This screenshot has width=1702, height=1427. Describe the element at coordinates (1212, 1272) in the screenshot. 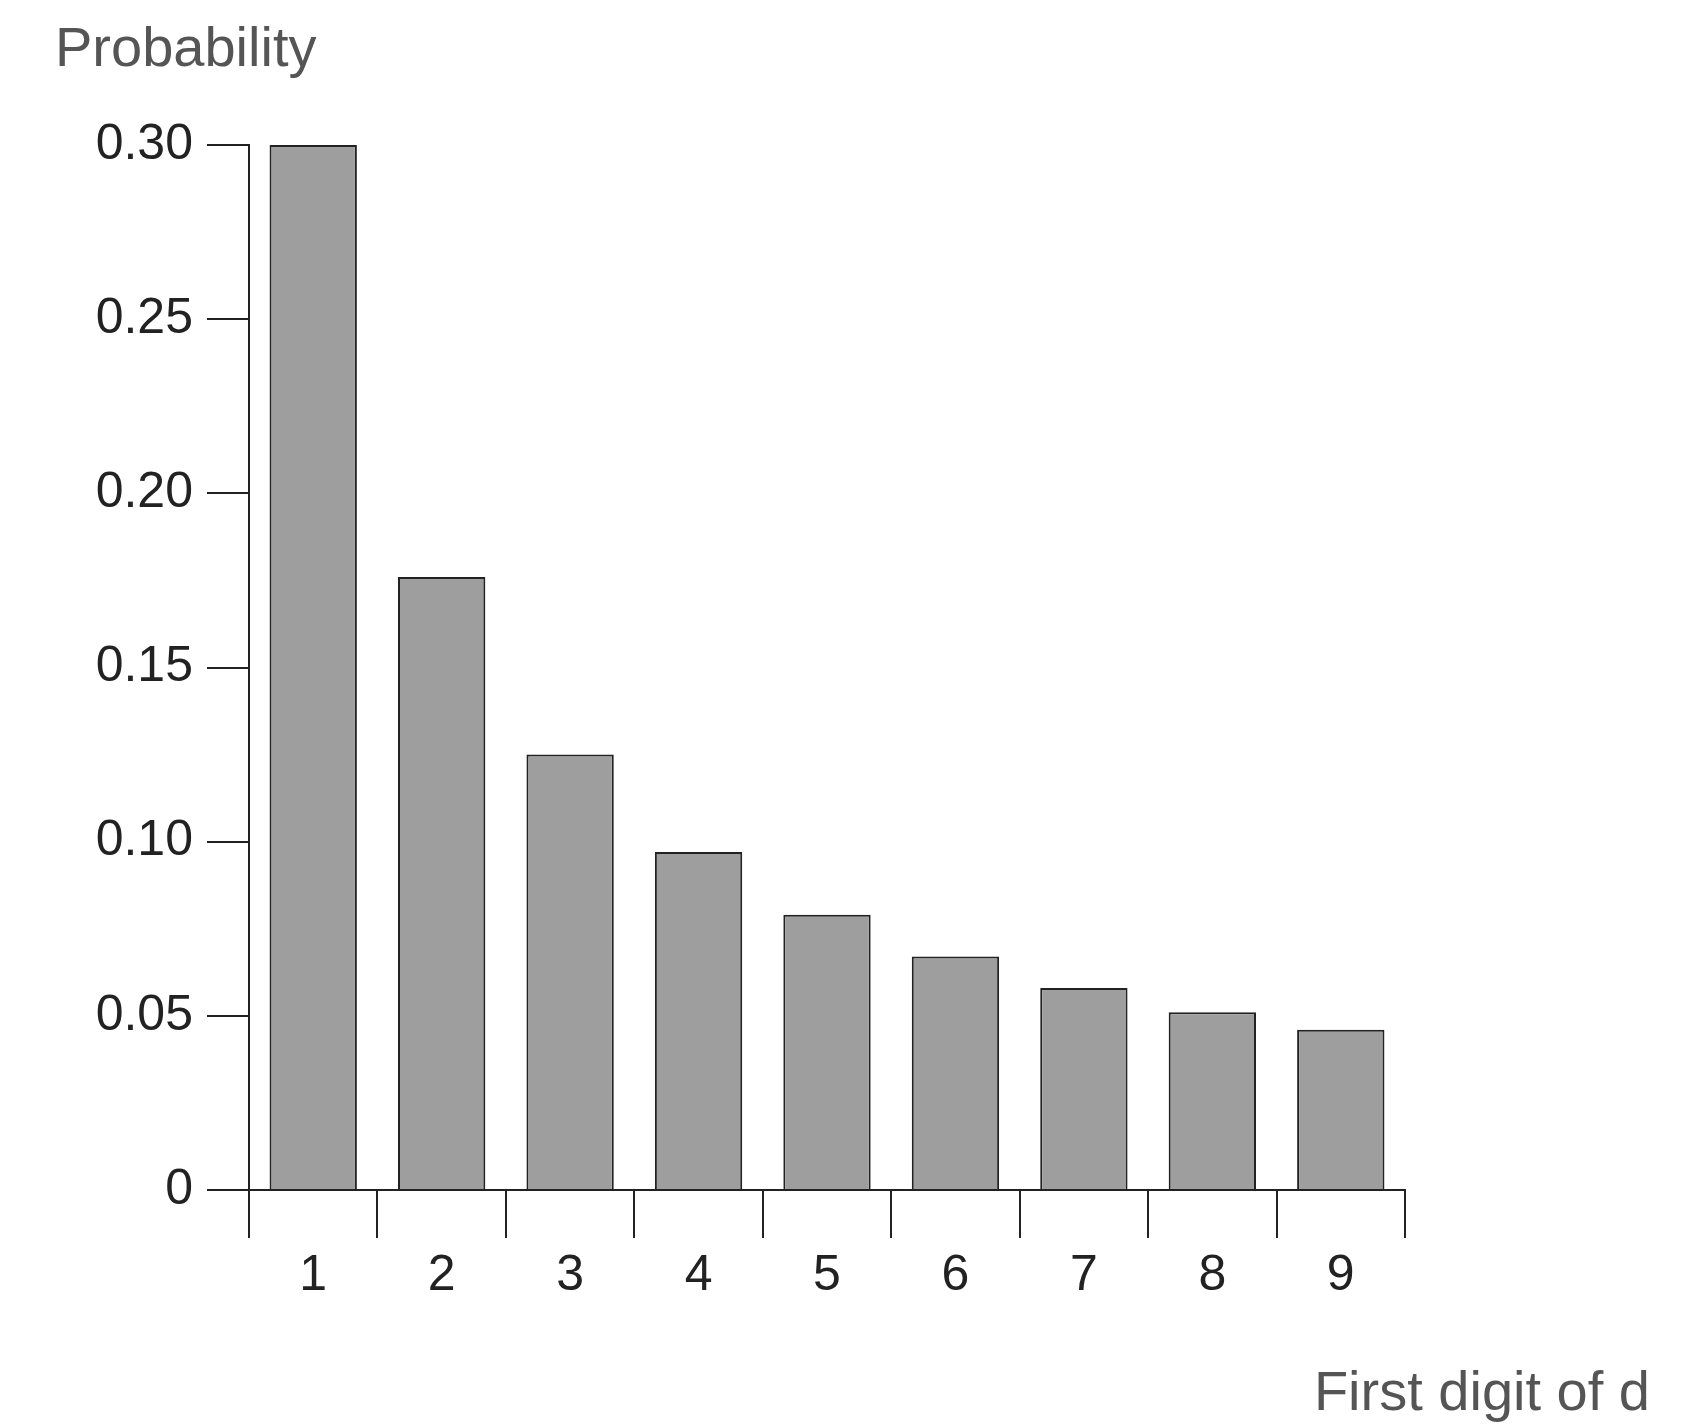

I see `x-tick-label: 8` at that location.